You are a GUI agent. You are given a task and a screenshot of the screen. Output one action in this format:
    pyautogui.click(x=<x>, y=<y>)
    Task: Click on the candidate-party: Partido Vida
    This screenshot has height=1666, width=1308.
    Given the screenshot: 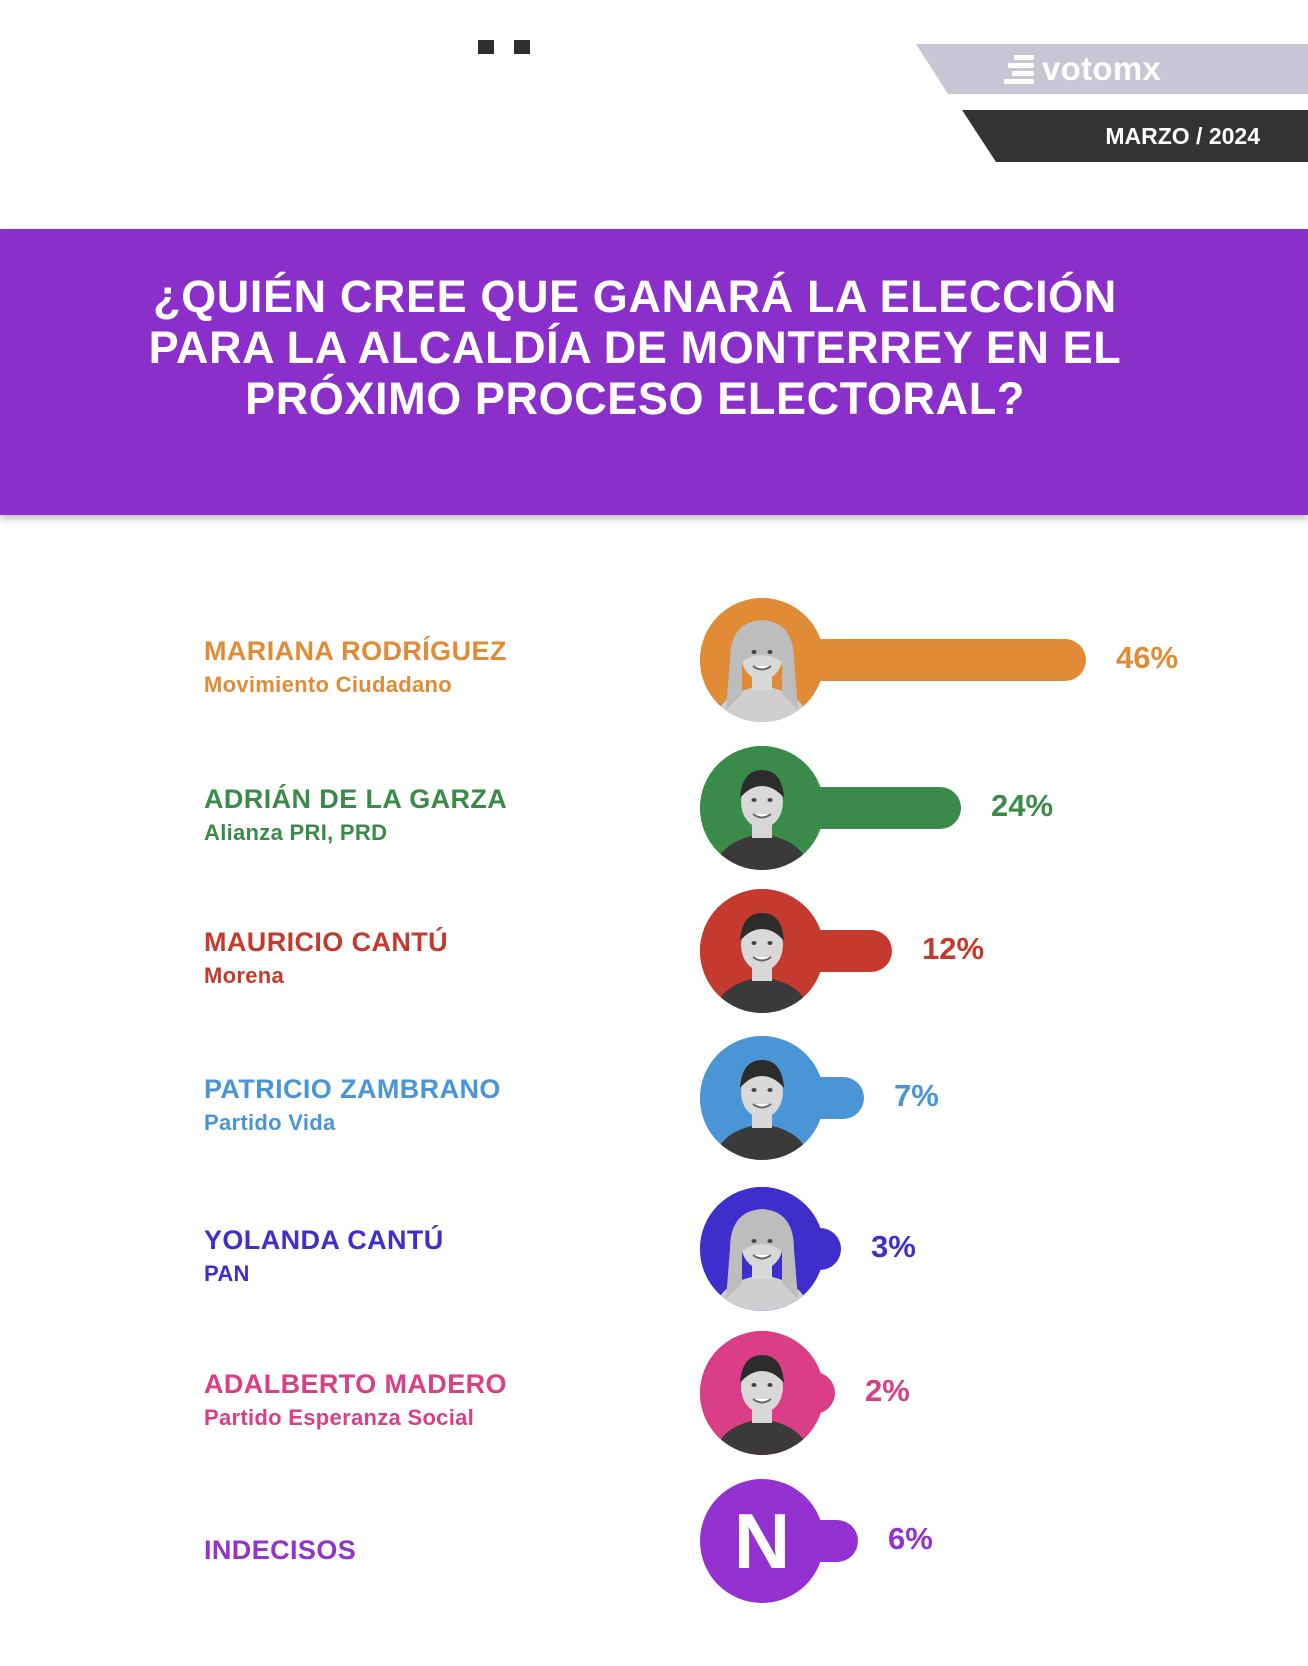 What is the action you would take?
    pyautogui.click(x=270, y=1122)
    